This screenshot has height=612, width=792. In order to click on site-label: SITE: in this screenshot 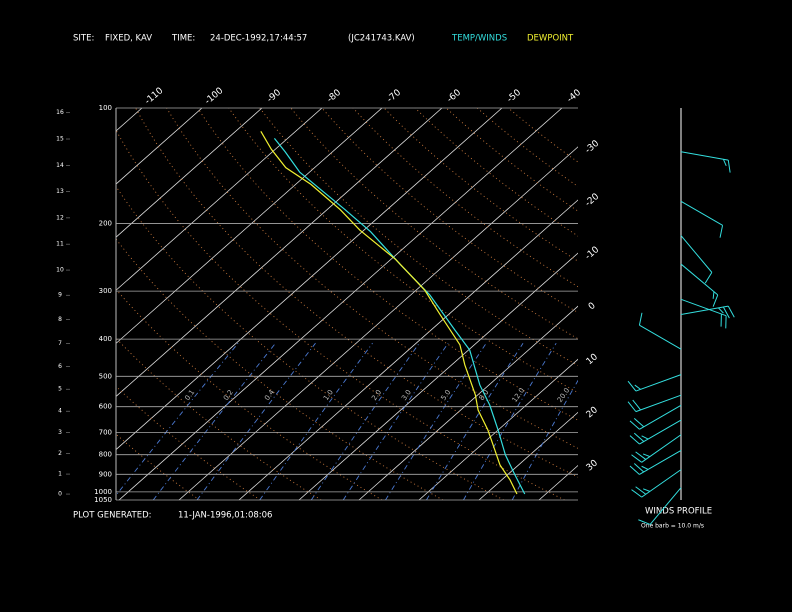, I will do `click(83, 39)`.